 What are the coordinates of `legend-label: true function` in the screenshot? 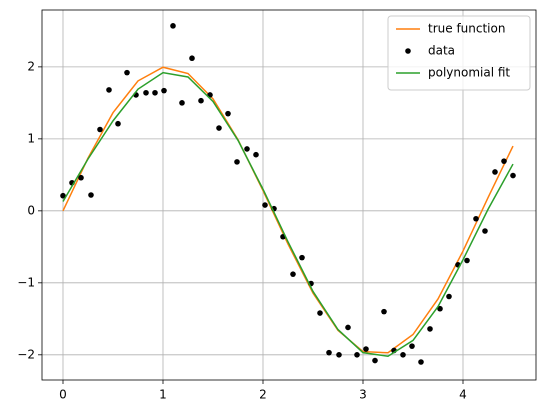 It's located at (466, 29).